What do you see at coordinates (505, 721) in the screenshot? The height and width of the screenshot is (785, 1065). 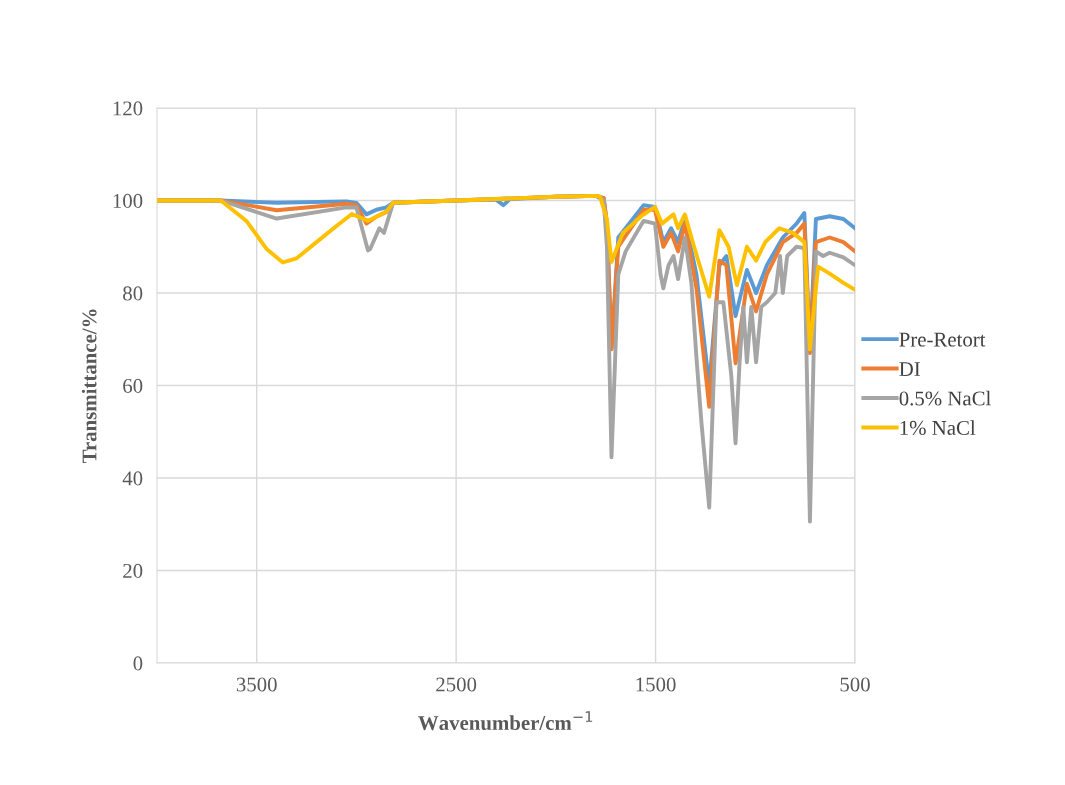 I see `x-axis-title: Wavenumber/cm$^{−1}$` at bounding box center [505, 721].